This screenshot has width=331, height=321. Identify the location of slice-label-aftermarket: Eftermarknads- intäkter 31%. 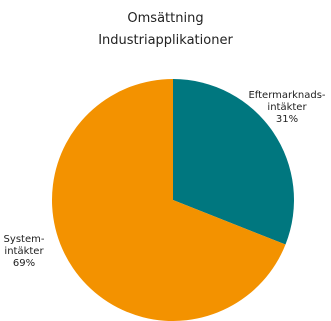
(287, 108).